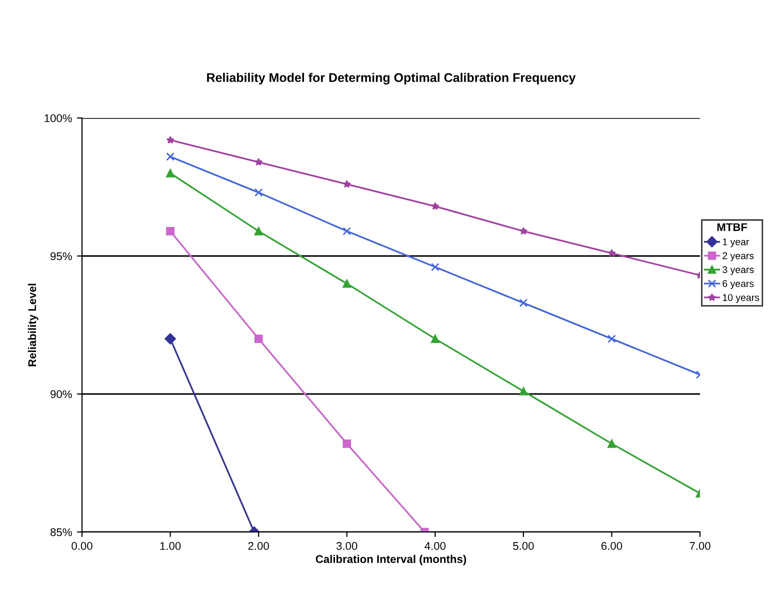 This screenshot has width=773, height=602. What do you see at coordinates (82, 546) in the screenshot?
I see `x-tick-label: 0.00` at bounding box center [82, 546].